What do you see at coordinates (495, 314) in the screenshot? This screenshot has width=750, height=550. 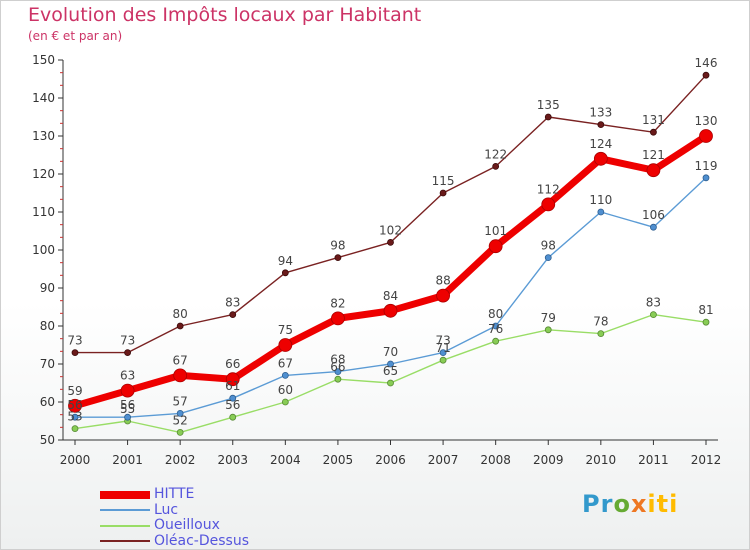 I see `data-label-luc: 80` at bounding box center [495, 314].